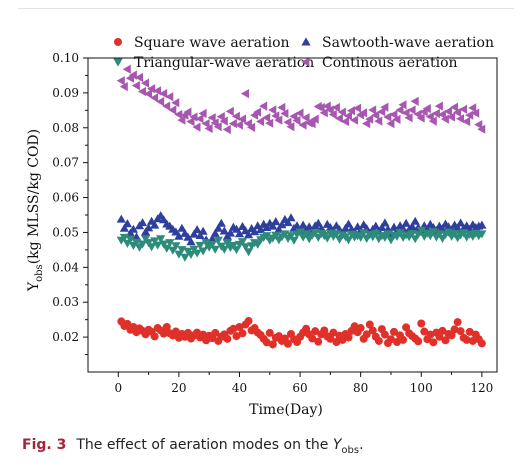 The height and width of the screenshot is (474, 532). What do you see at coordinates (204, 445) in the screenshot?
I see `caption-text: The effect of aeration modes on the` at bounding box center [204, 445].